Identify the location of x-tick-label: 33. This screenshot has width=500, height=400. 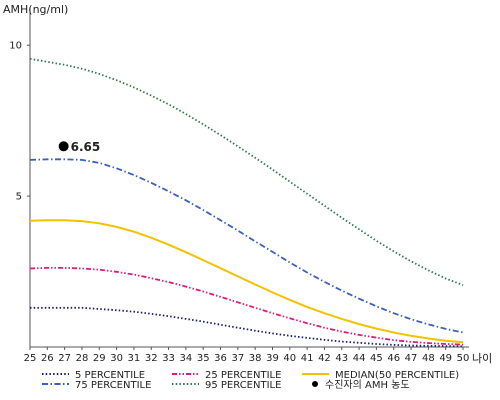
(168, 358).